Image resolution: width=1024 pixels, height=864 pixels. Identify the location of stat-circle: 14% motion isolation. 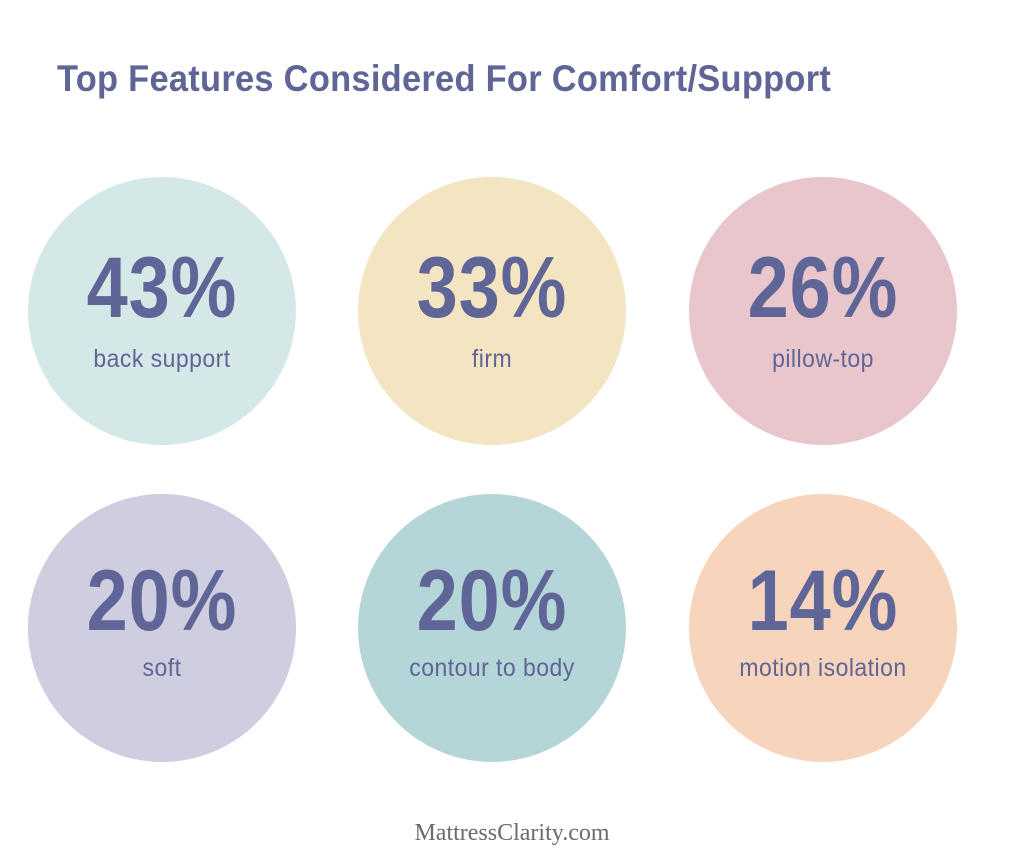
(823, 628).